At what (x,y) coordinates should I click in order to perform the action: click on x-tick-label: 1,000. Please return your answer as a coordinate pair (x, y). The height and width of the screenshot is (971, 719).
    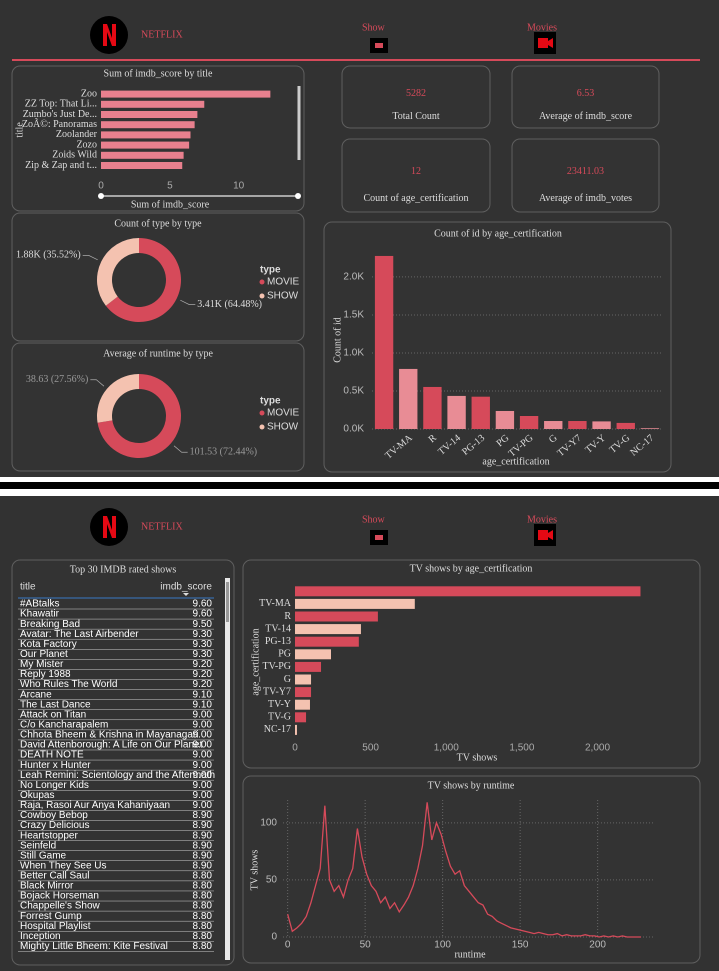
    Looking at the image, I should click on (446, 748).